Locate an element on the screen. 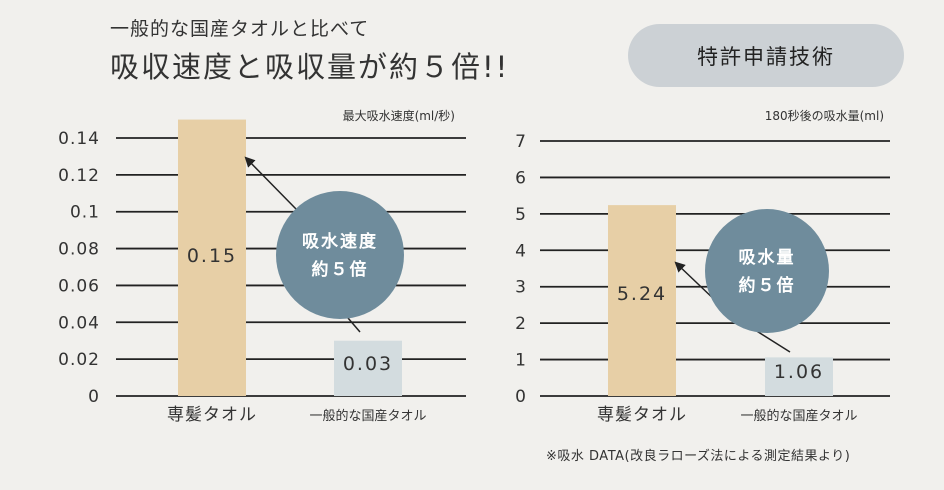 This screenshot has width=944, height=490. callout-text-line1: 吸水量 is located at coordinates (767, 257).